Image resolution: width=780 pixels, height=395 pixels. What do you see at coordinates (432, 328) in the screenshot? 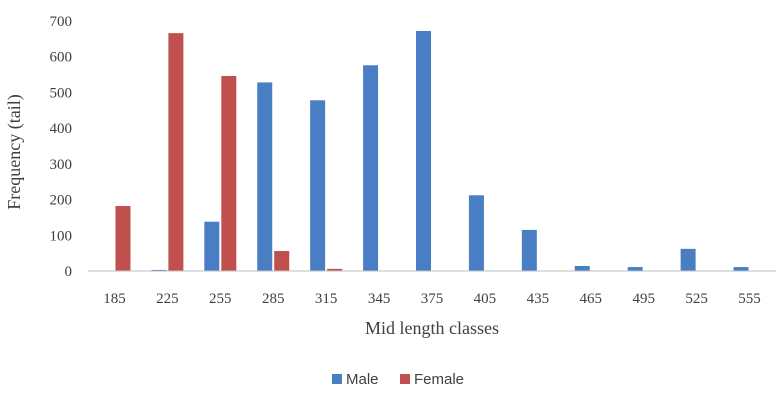
I see `x-axis-title: Mid length classes` at bounding box center [432, 328].